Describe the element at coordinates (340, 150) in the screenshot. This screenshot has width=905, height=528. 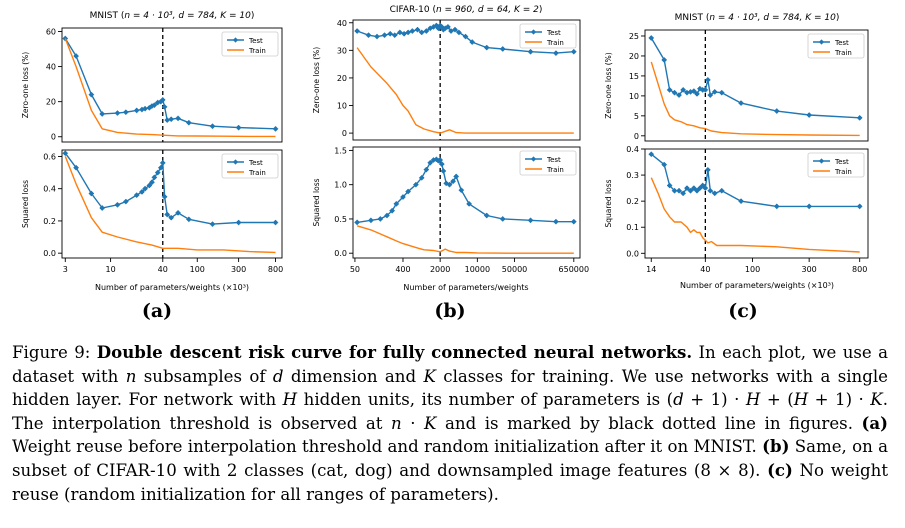
I see `y-tick-label: 1.5` at that location.